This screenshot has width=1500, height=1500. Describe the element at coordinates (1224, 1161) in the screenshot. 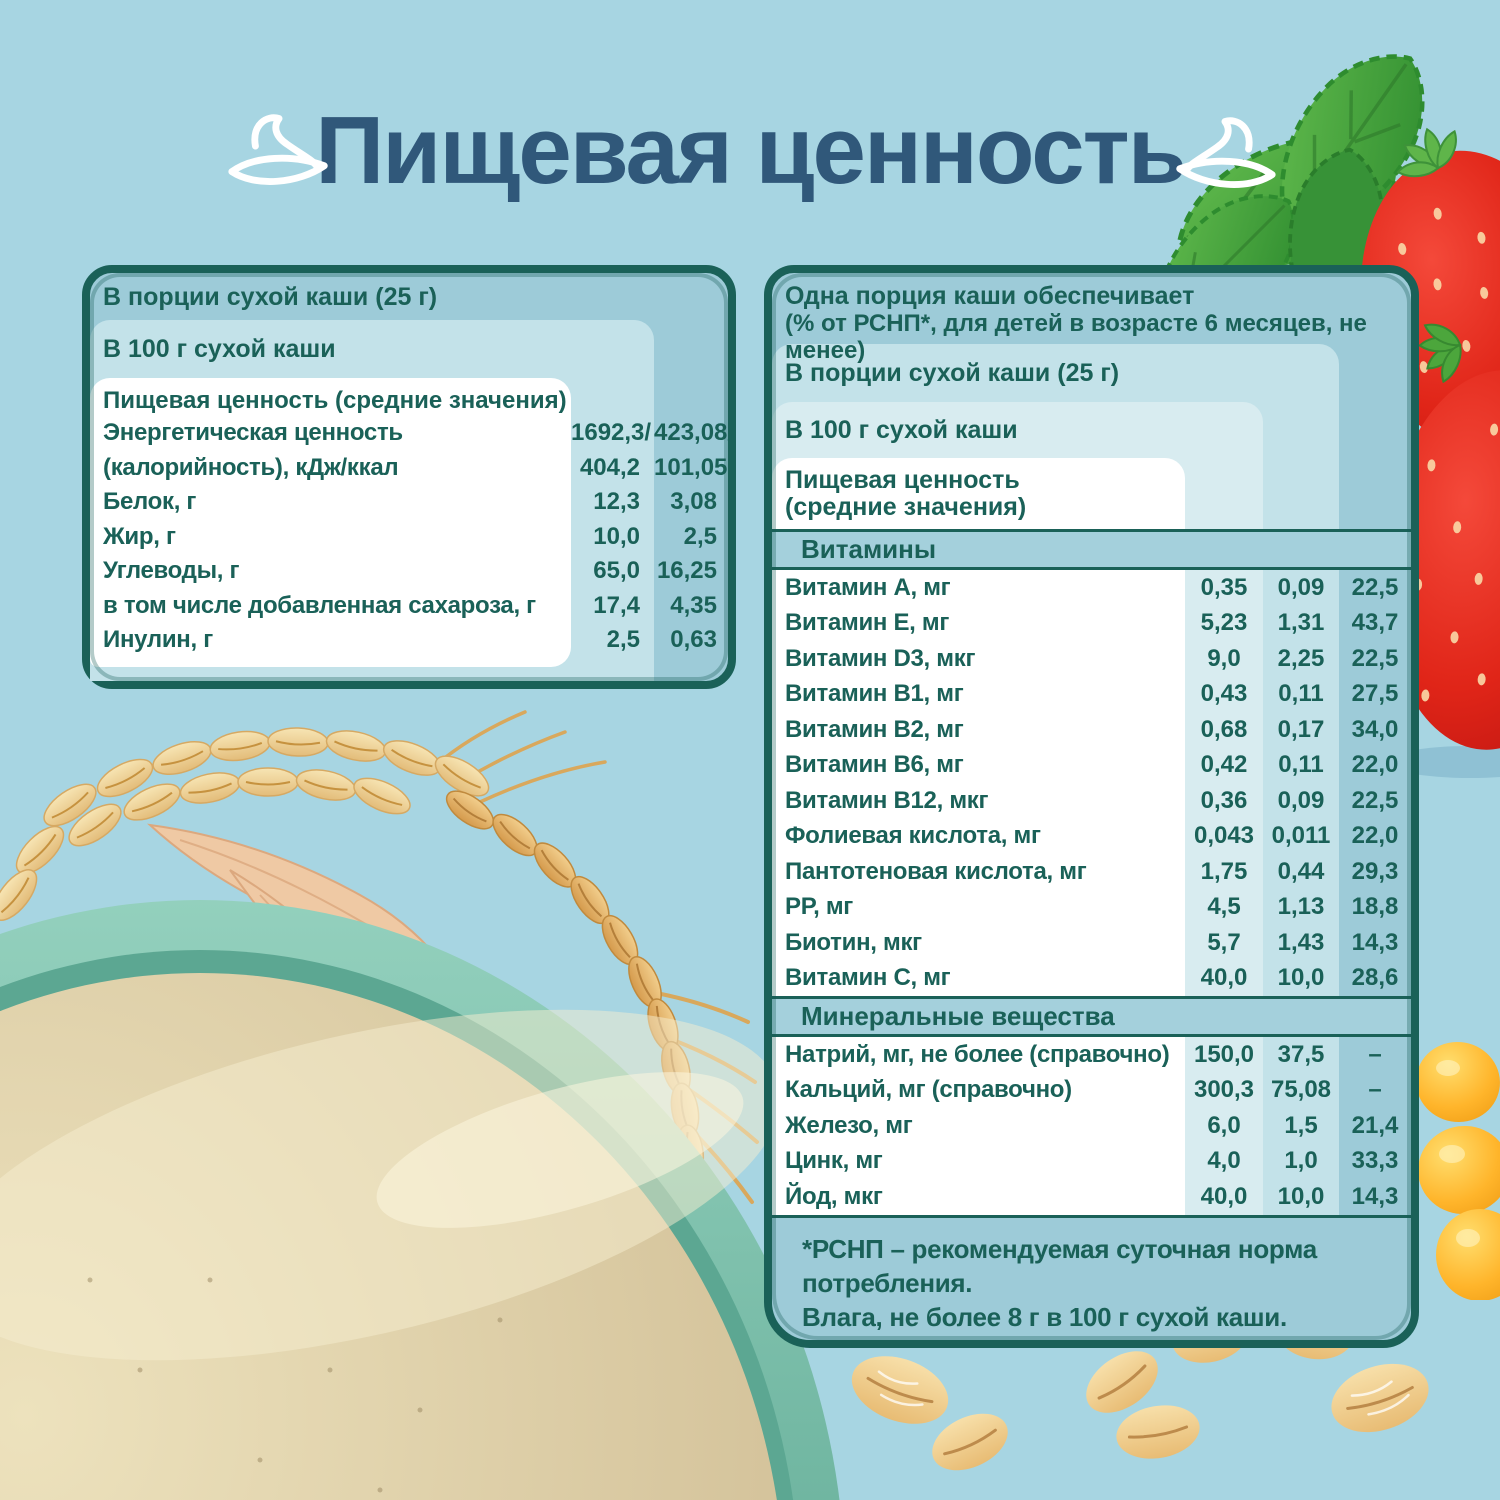

I see `value-per-100g: 4,0` at that location.